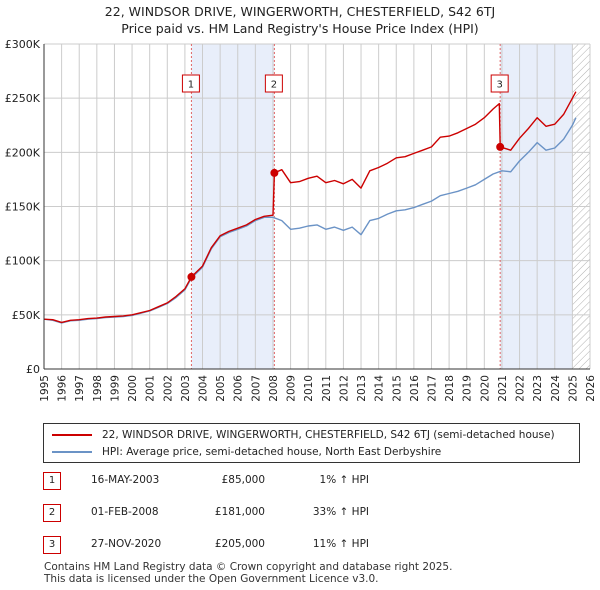 Image resolution: width=600 pixels, height=590 pixels. What do you see at coordinates (340, 544) in the screenshot?
I see `transaction-hpi: 11% ↑ HPI` at bounding box center [340, 544].